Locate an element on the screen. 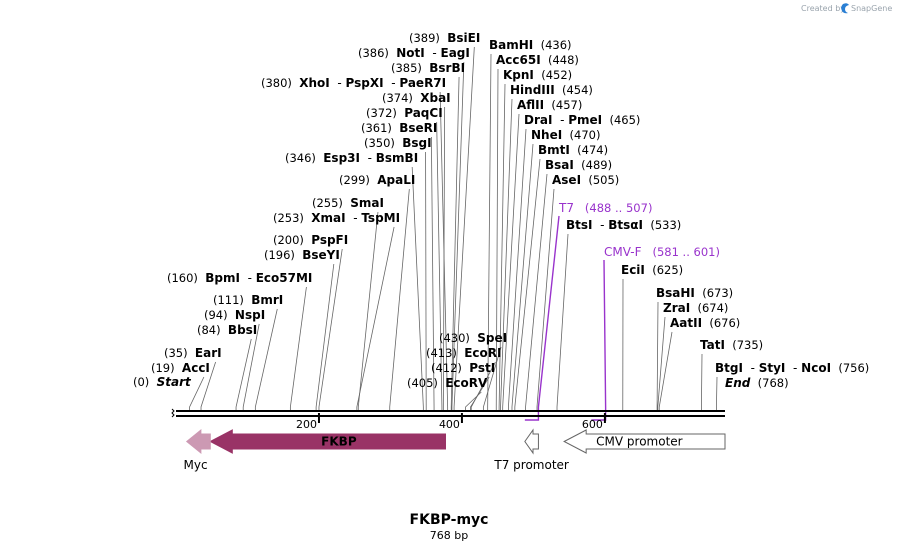  watermark-created-by: Created by is located at coordinates (823, 8).